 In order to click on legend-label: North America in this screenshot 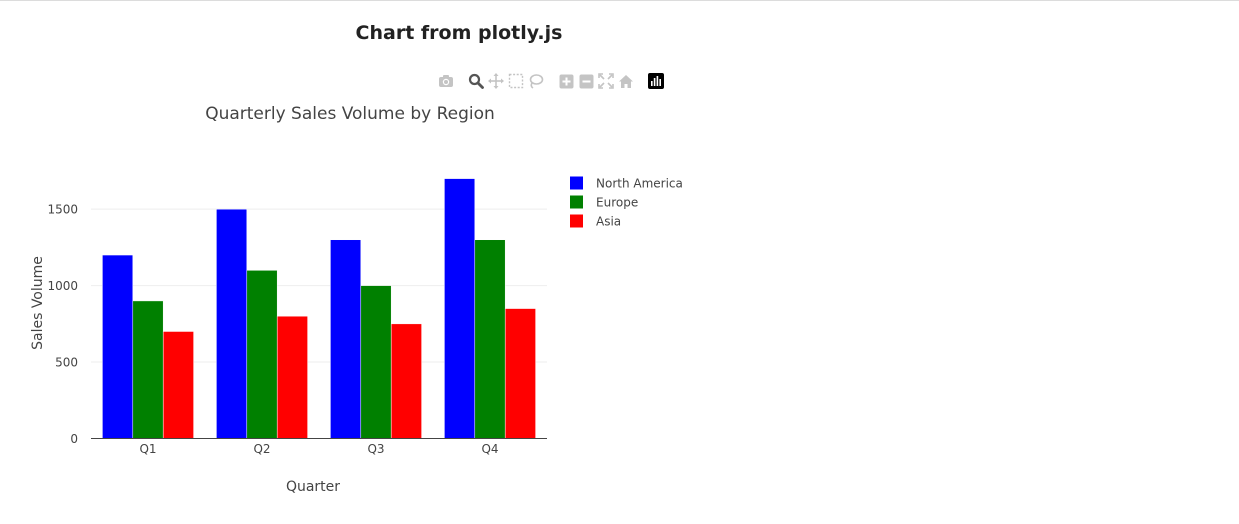, I will do `click(639, 184)`.